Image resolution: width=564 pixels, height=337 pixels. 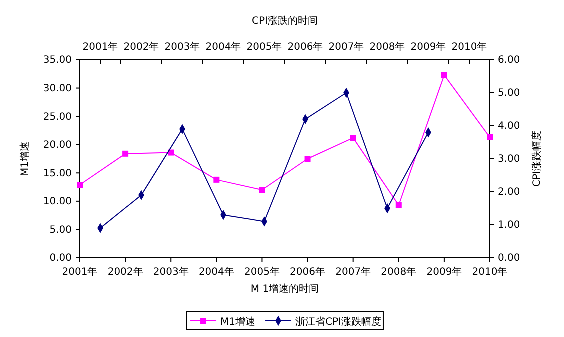 What do you see at coordinates (57, 88) in the screenshot?
I see `y-tick-label: 30.00` at bounding box center [57, 88].